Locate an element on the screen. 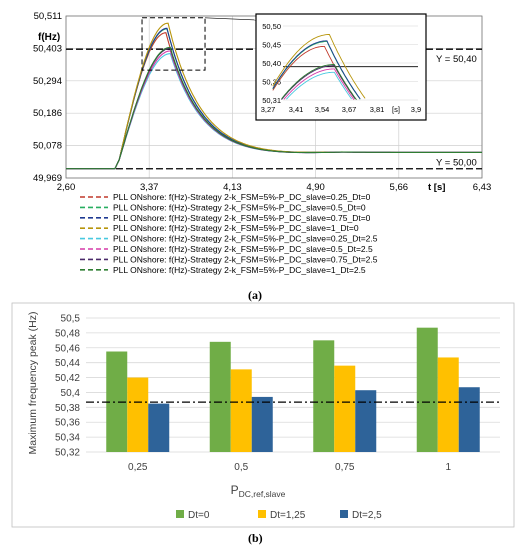 Image resolution: width=527 pixels, height=550 pixels. inset-x-tick-label: 3,41 is located at coordinates (296, 109).